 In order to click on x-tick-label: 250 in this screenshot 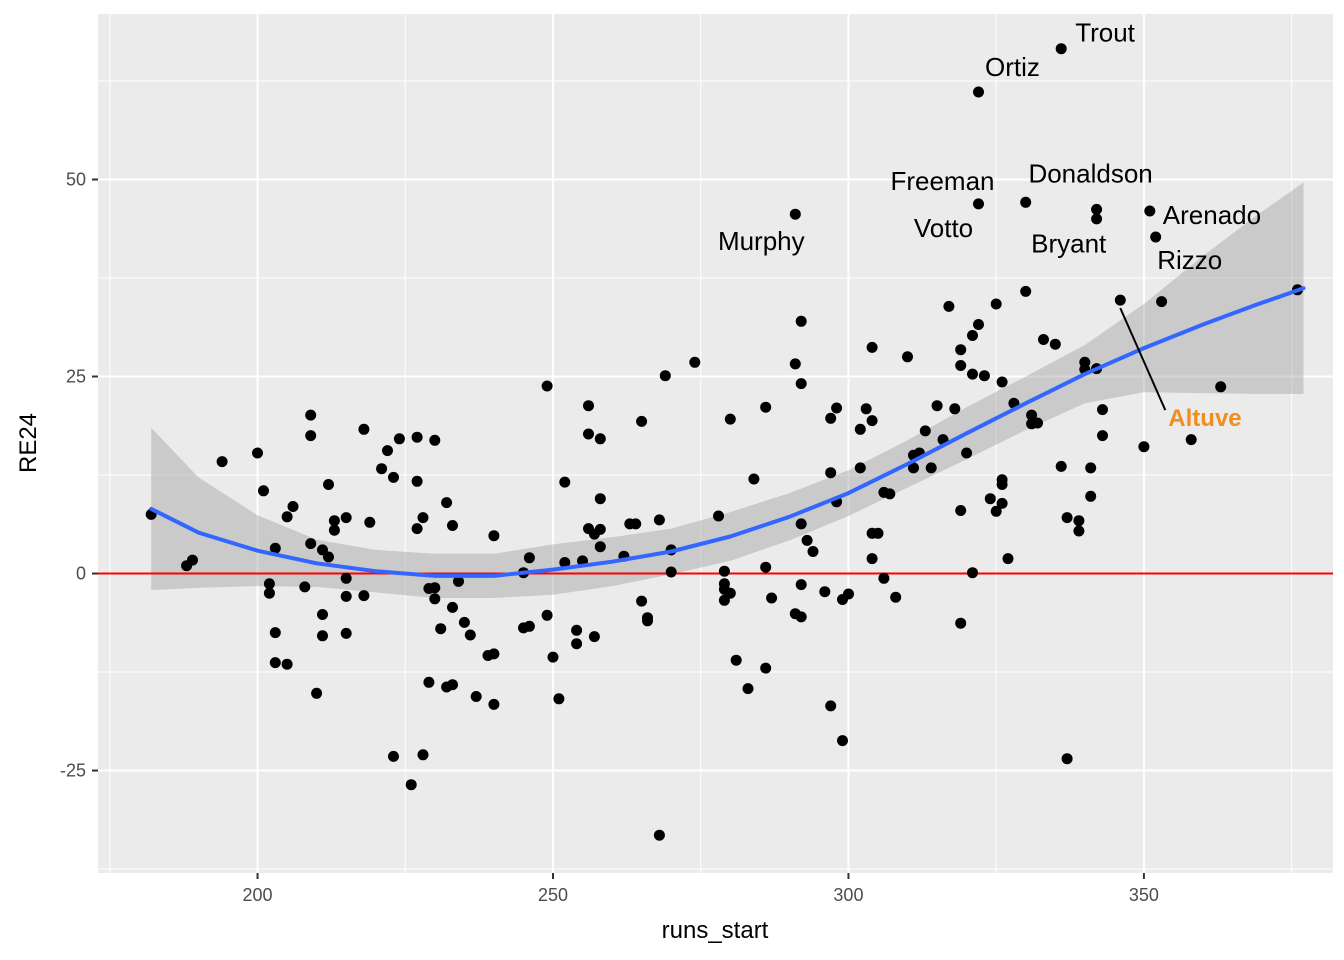, I will do `click(553, 895)`.